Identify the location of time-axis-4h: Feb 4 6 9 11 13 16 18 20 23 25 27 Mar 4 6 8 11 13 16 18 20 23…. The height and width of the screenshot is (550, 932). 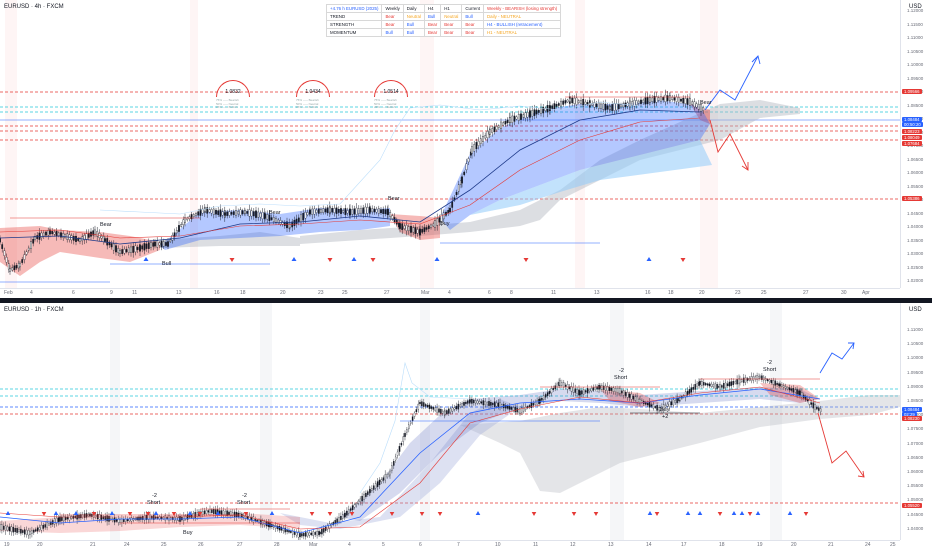
(450, 293).